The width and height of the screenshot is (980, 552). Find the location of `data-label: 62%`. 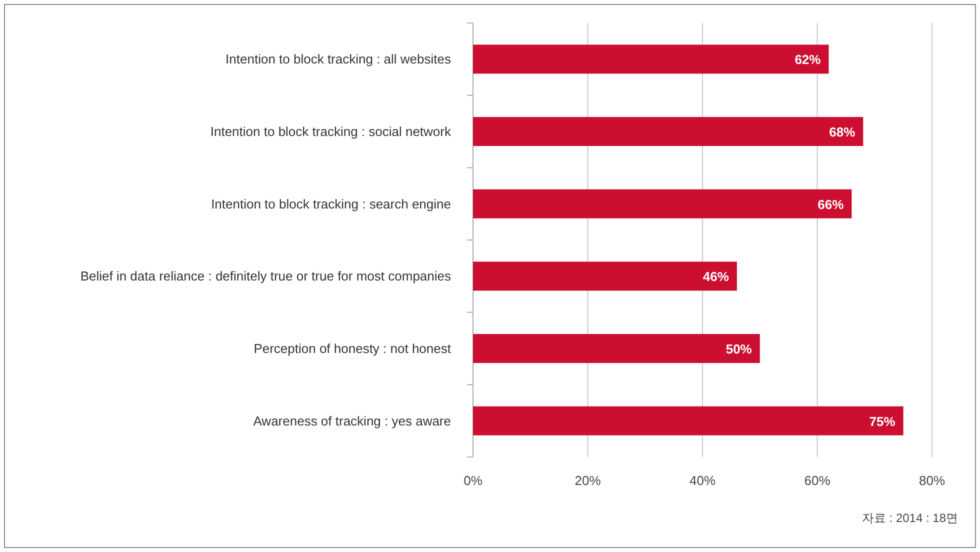

data-label: 62% is located at coordinates (808, 60).